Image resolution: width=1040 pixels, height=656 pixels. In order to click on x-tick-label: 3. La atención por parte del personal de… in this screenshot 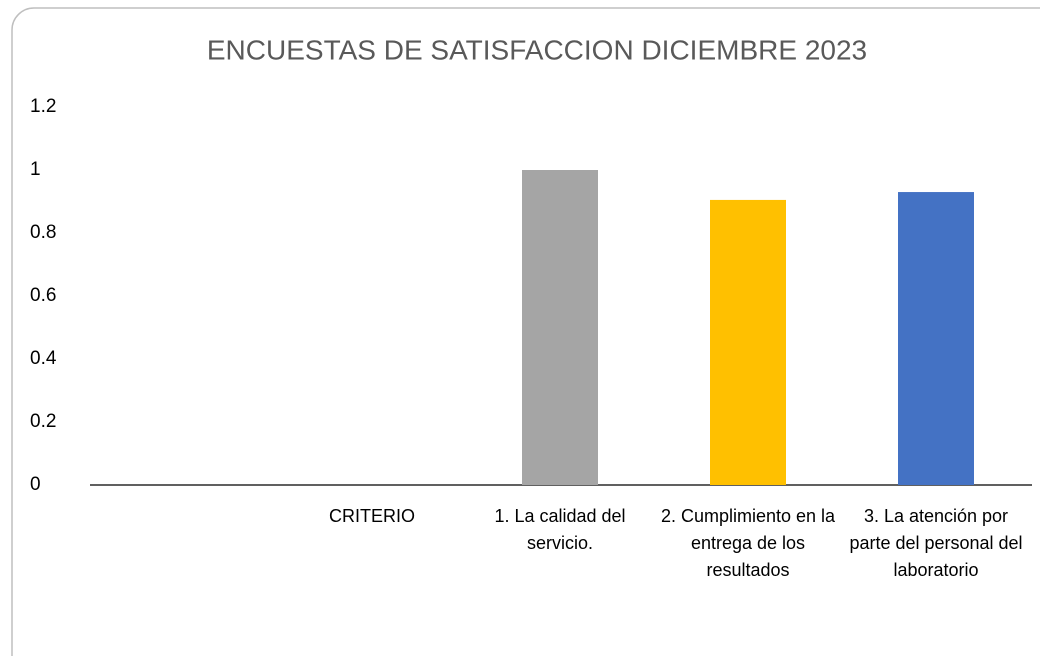, I will do `click(936, 543)`.